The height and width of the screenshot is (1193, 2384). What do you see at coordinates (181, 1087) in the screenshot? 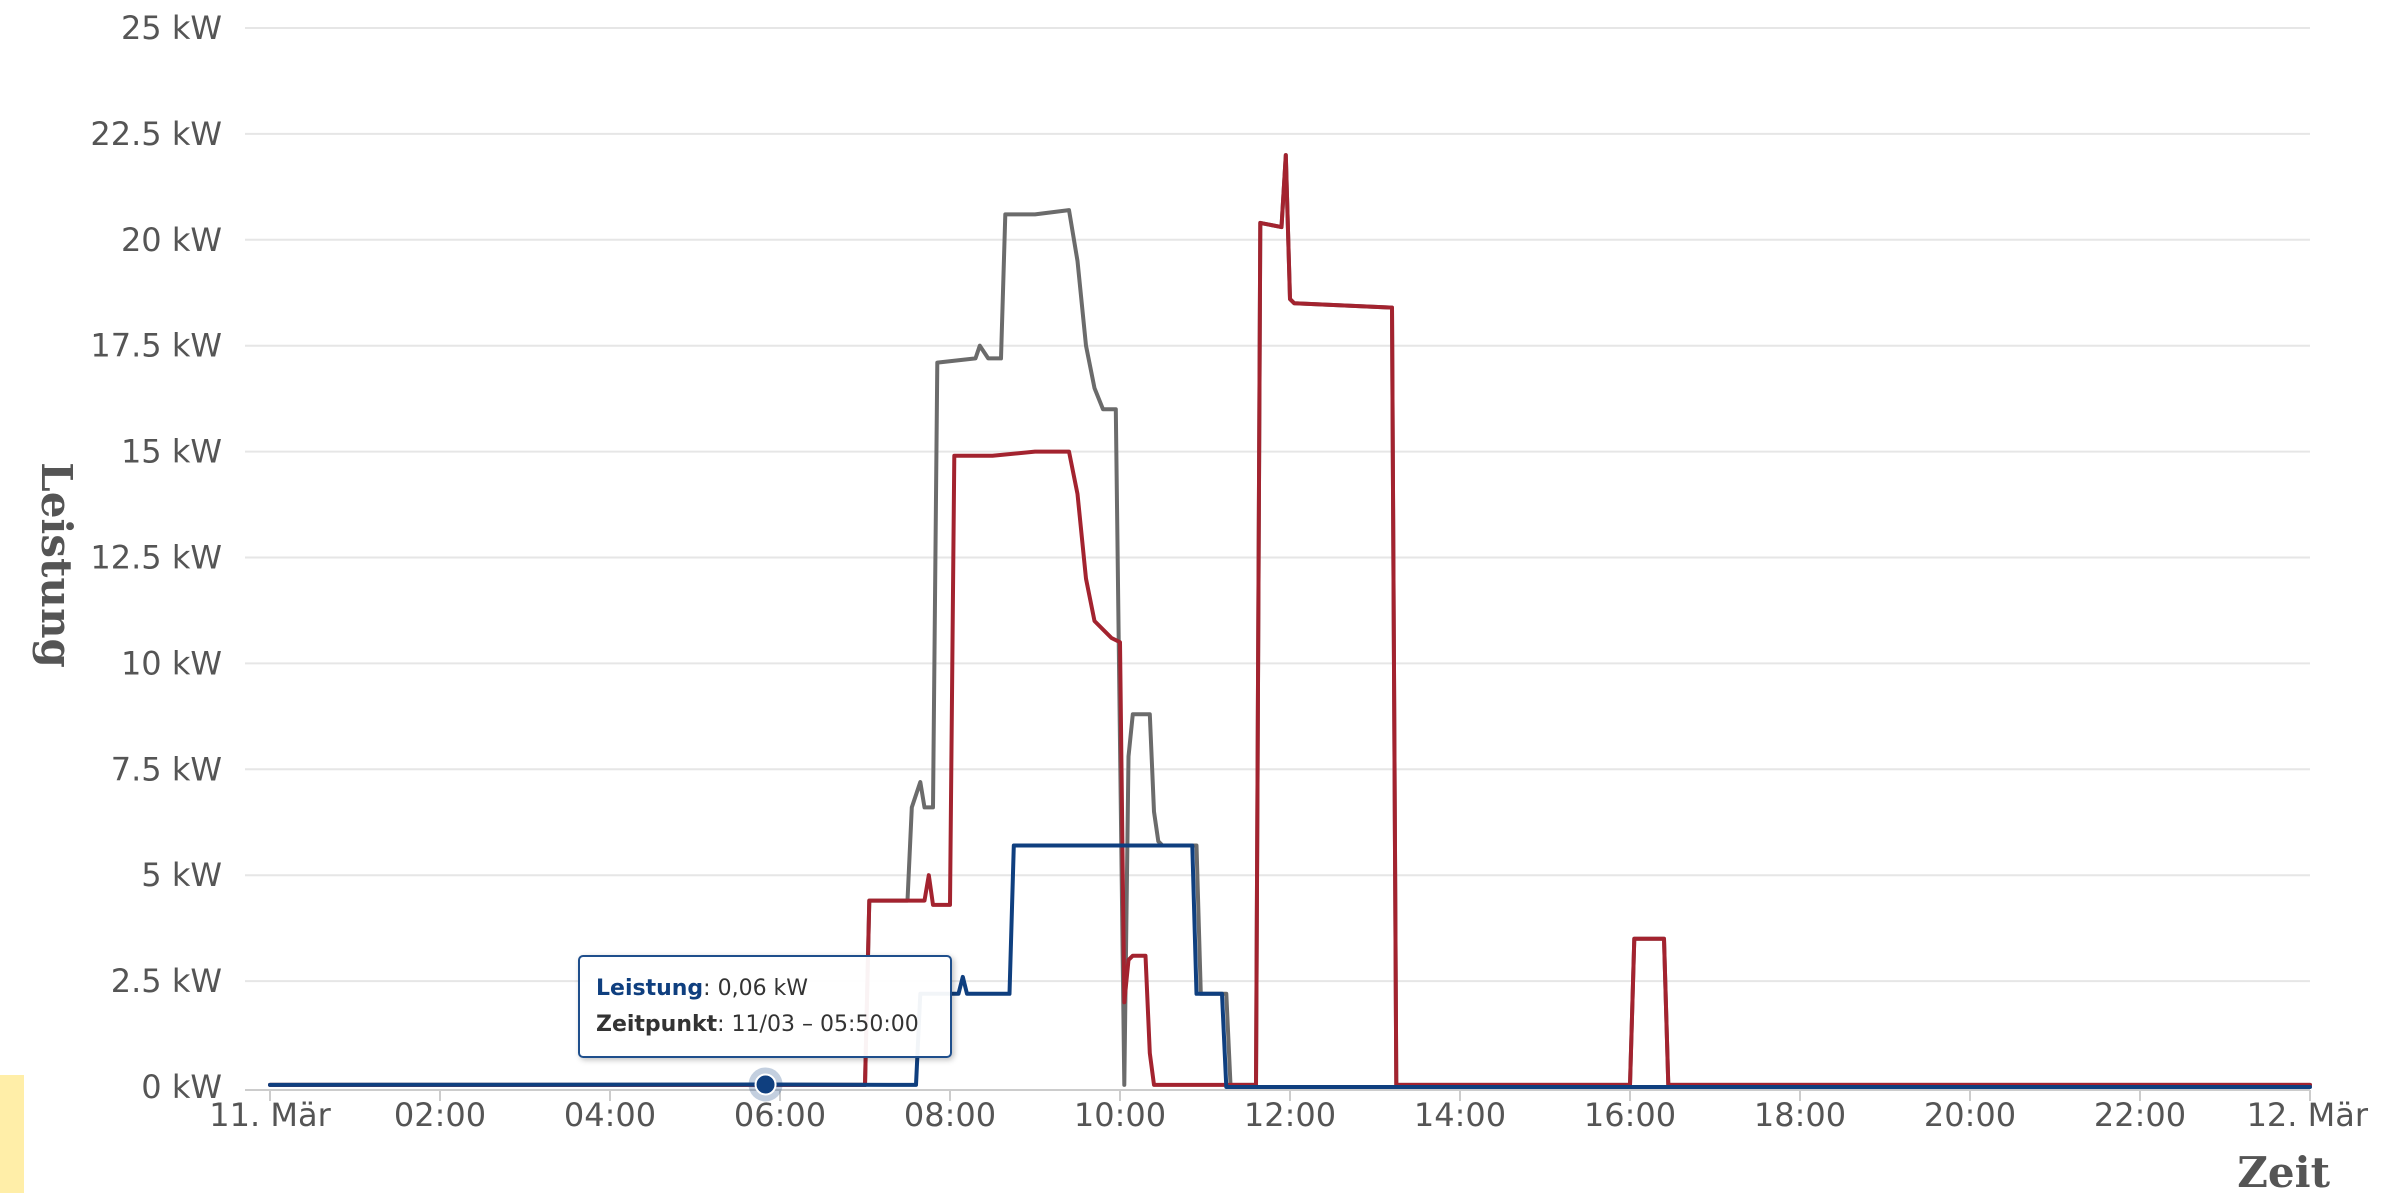
I see `y-tick-label: 0 kW` at bounding box center [181, 1087].